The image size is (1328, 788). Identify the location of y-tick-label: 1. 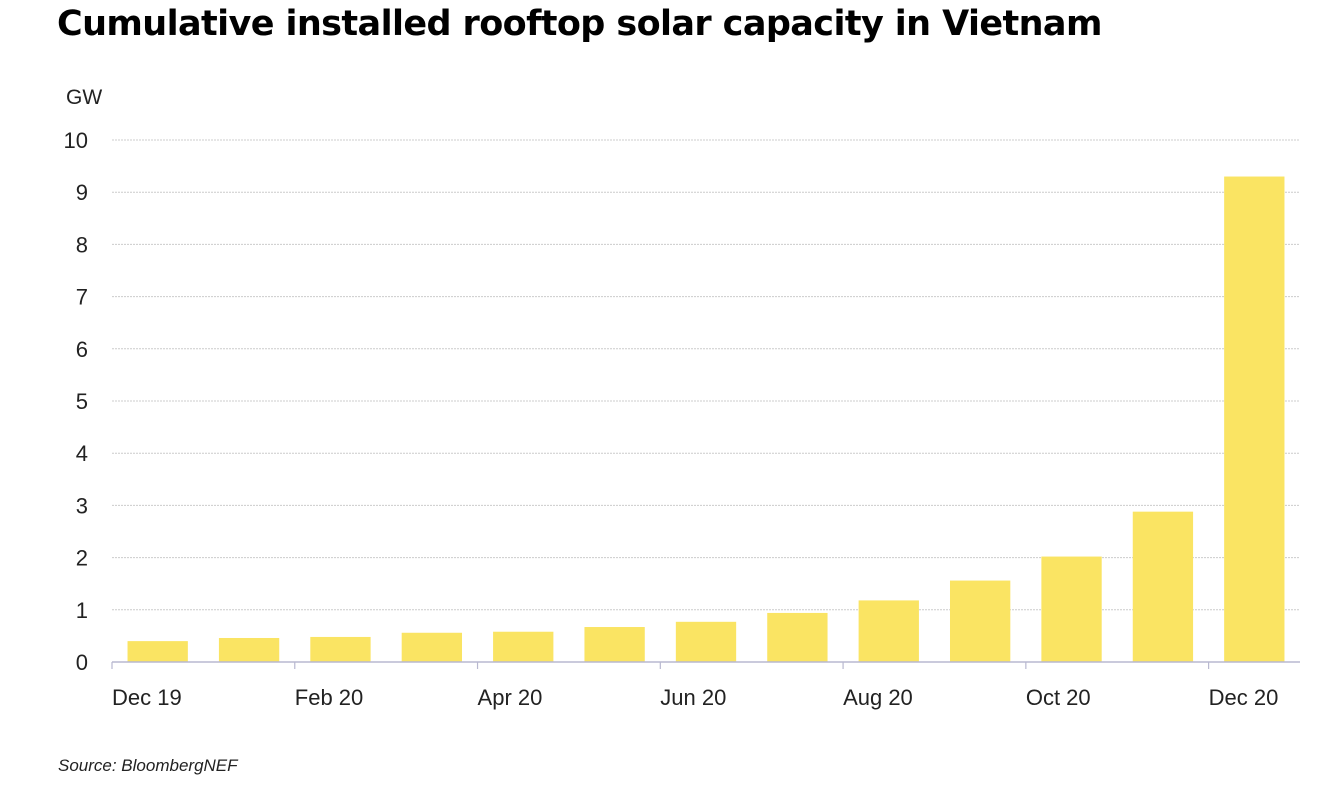
(82, 610).